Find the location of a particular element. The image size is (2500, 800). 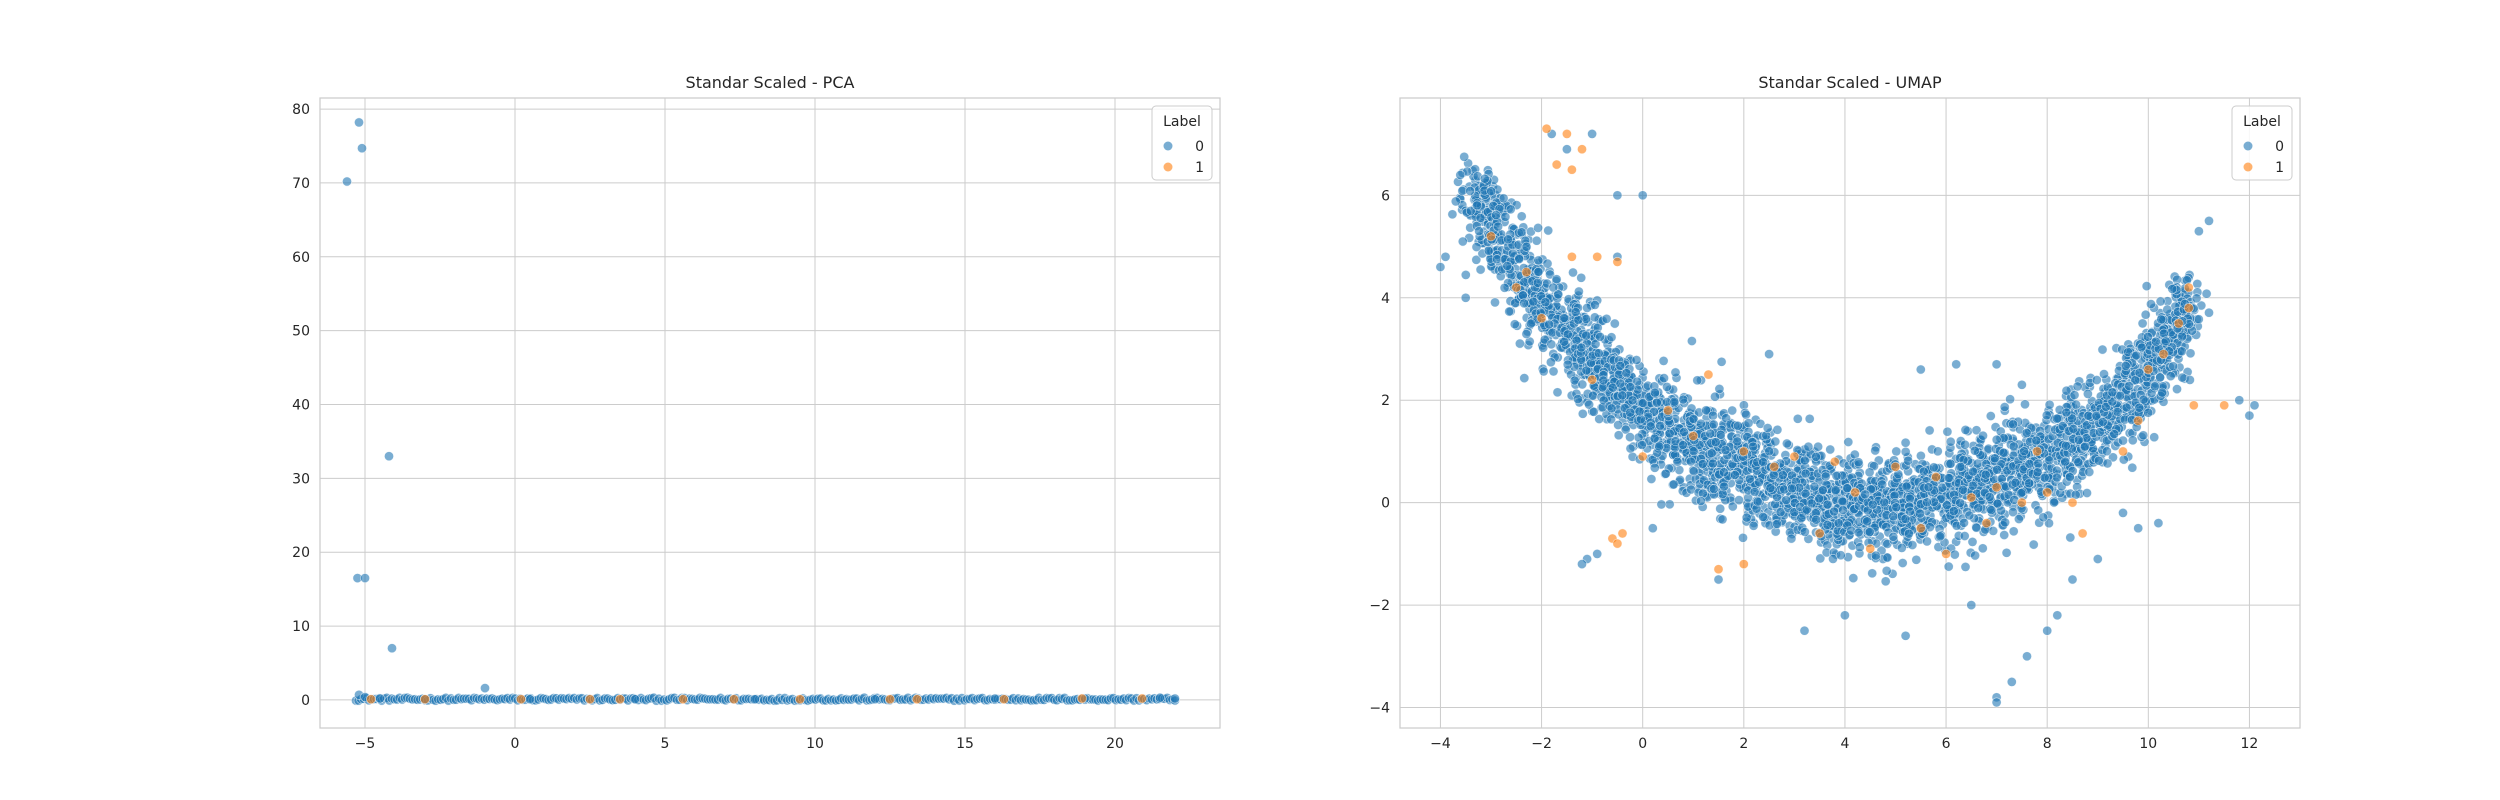

pca-y-tick-label: 60 is located at coordinates (301, 258).